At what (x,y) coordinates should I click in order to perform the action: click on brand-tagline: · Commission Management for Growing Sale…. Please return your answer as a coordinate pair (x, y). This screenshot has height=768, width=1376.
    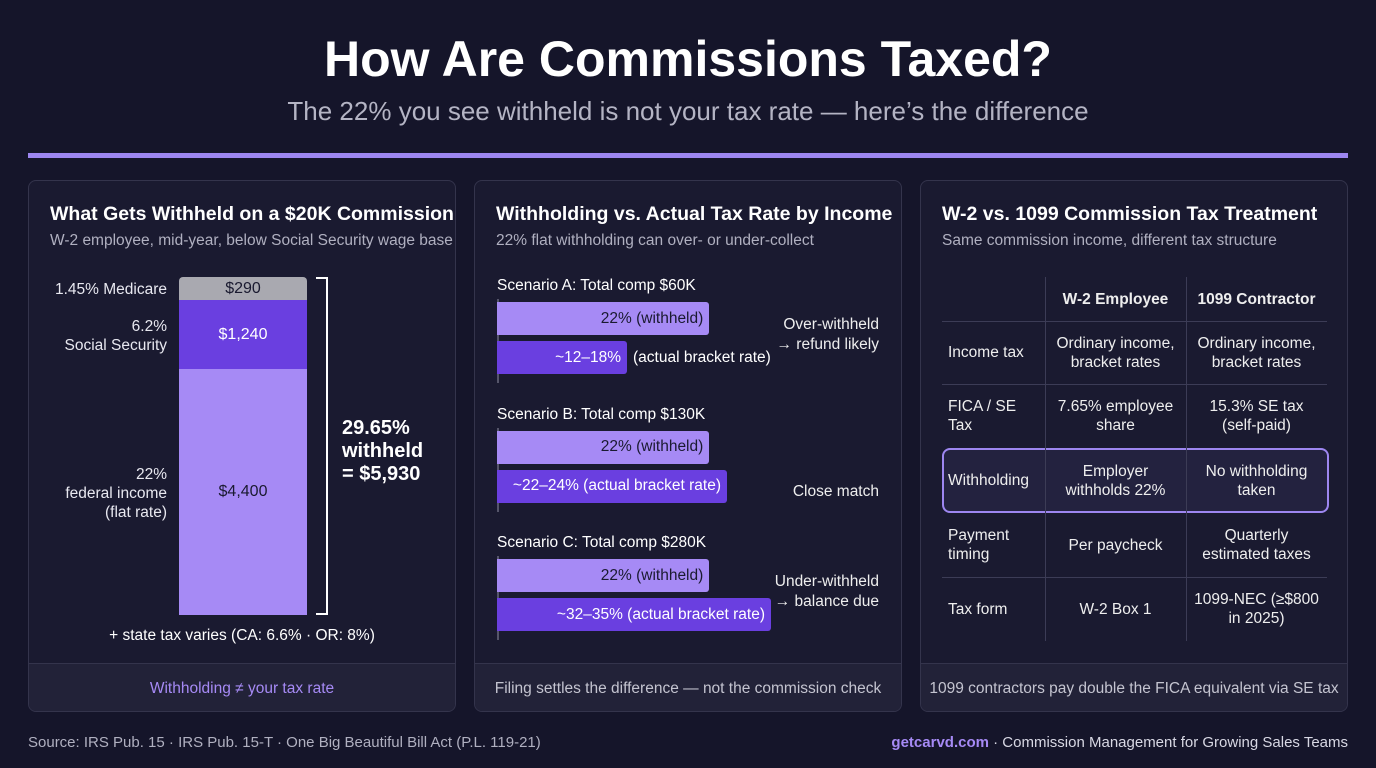
    Looking at the image, I should click on (1168, 742).